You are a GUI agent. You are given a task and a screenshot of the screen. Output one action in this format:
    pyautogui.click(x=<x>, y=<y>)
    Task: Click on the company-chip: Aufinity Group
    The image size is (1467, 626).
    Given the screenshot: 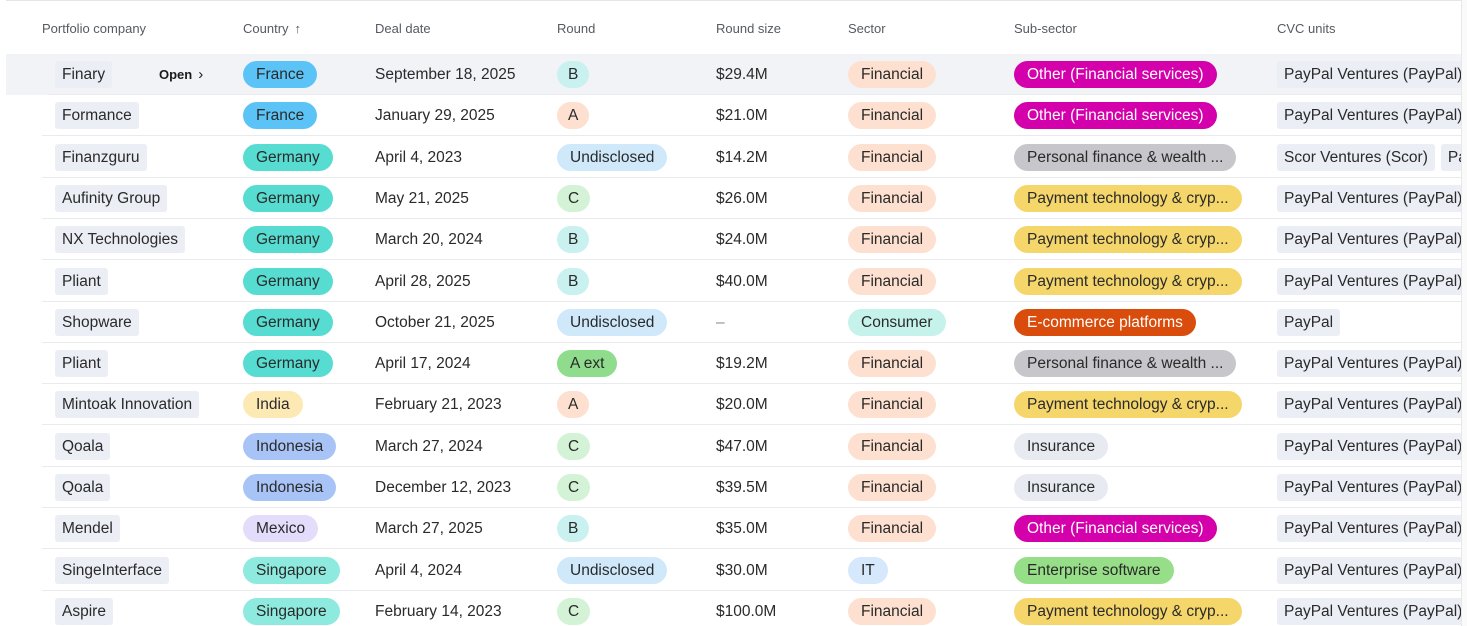 What is the action you would take?
    pyautogui.click(x=111, y=198)
    